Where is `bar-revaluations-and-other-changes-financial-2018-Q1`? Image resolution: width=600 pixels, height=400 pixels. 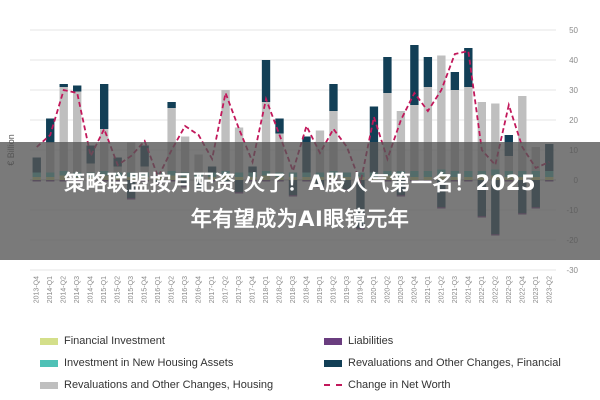 bar-revaluations-and-other-changes-financial-2018-Q1 is located at coordinates (266, 81).